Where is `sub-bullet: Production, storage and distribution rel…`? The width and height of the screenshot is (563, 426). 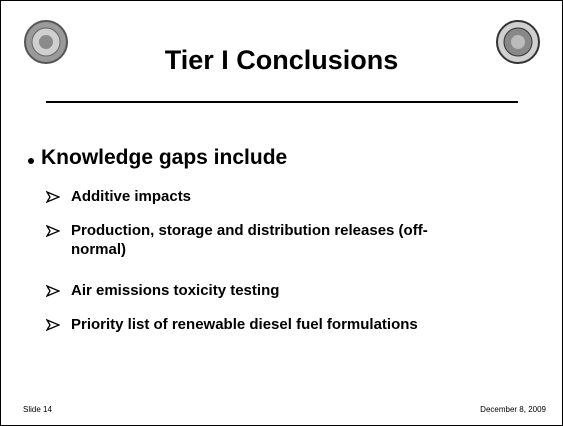
sub-bullet: Production, storage and distribution rel… is located at coordinates (249, 240).